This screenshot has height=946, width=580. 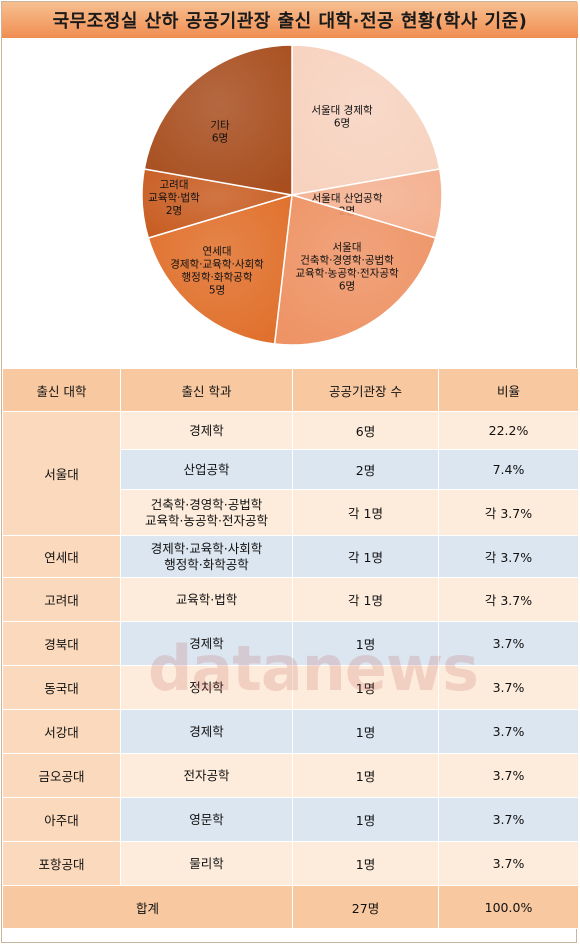 What do you see at coordinates (206, 390) in the screenshot?
I see `header-dept: 출신 학과` at bounding box center [206, 390].